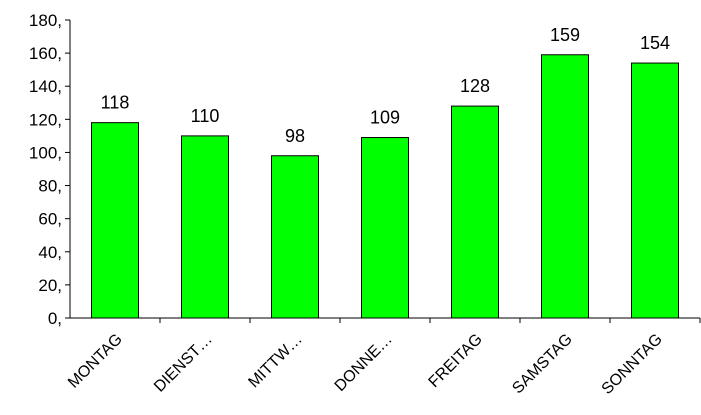  What do you see at coordinates (50, 186) in the screenshot?
I see `y-tick-label: 80,` at bounding box center [50, 186].